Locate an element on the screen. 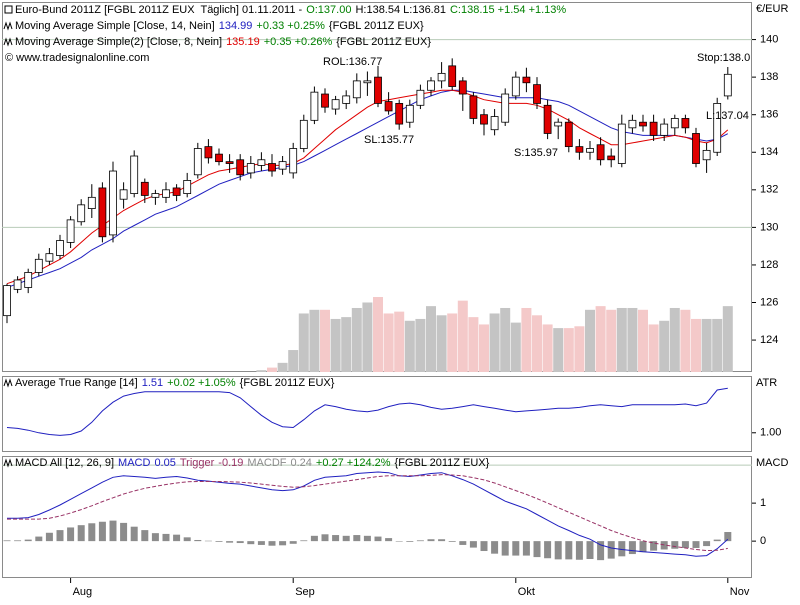  header-segment: O:137.00 is located at coordinates (328, 10).